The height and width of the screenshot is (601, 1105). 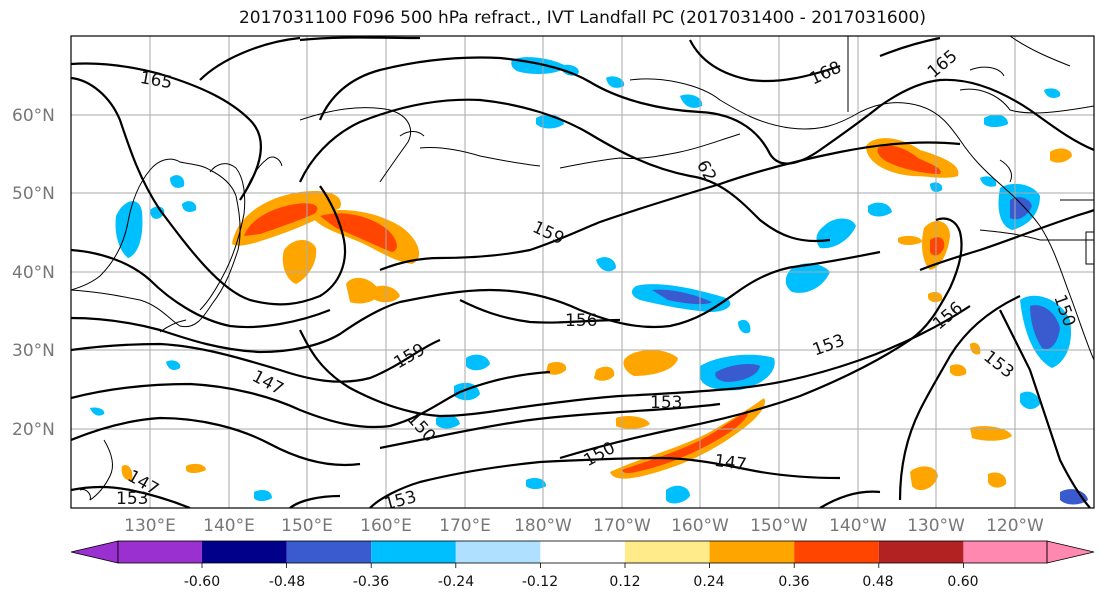 I want to click on latitude-axis: 60°N 50°N 40°N 30°N 20°N, so click(x=33, y=273).